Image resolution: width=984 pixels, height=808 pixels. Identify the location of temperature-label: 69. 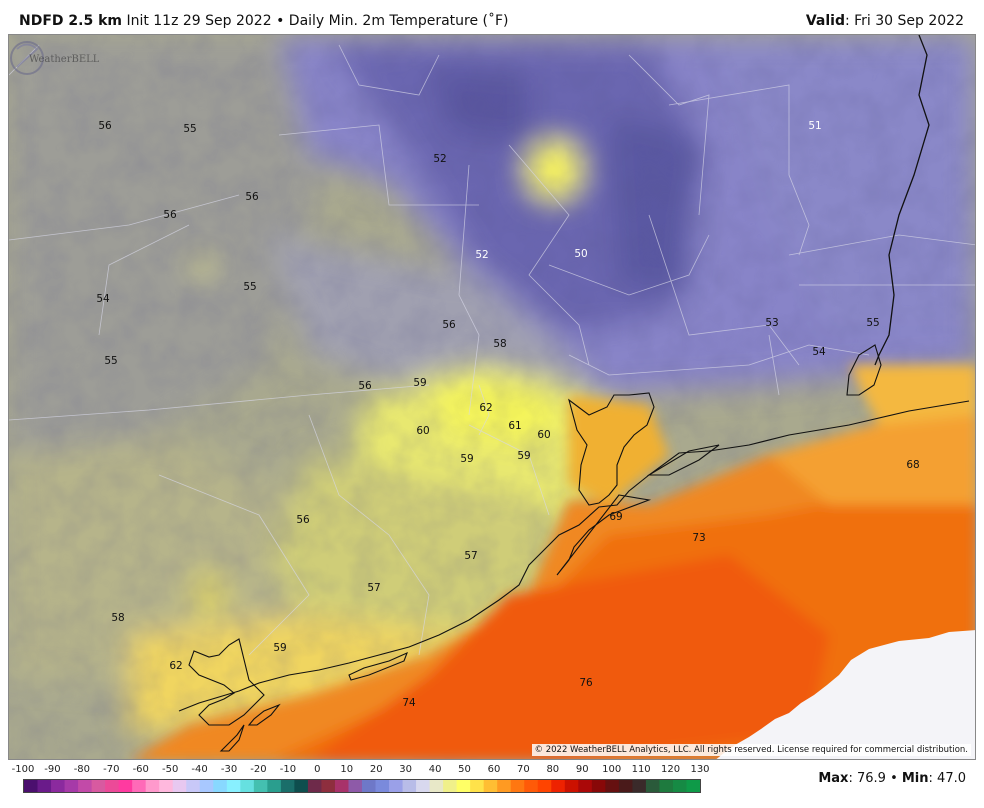
(616, 517).